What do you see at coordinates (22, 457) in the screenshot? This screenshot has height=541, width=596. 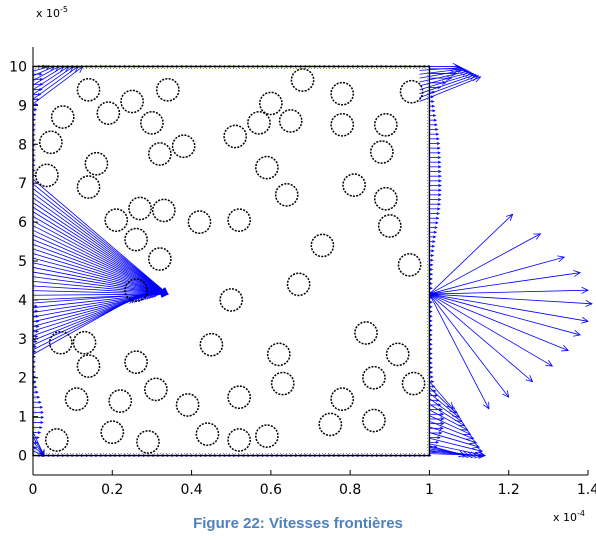 I see `y-tick-label: 0` at bounding box center [22, 457].